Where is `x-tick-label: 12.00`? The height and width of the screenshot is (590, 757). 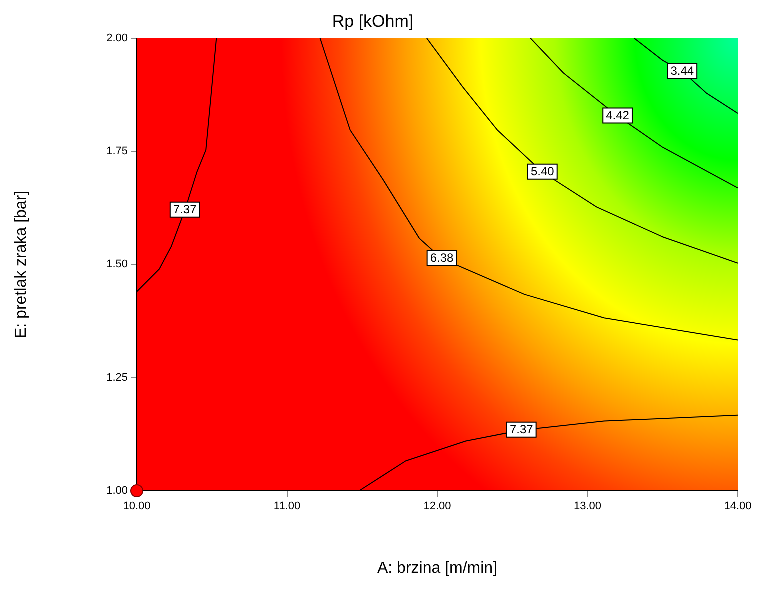
x-tick-label: 12.00 is located at coordinates (438, 506).